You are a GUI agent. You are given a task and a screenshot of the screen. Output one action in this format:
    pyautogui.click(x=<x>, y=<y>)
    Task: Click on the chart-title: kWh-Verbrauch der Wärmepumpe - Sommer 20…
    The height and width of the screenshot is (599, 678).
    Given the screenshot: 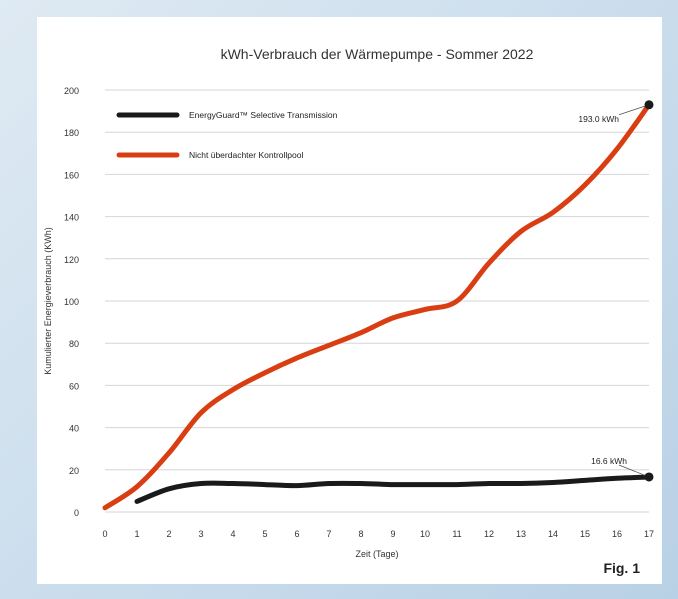 What is the action you would take?
    pyautogui.click(x=377, y=54)
    